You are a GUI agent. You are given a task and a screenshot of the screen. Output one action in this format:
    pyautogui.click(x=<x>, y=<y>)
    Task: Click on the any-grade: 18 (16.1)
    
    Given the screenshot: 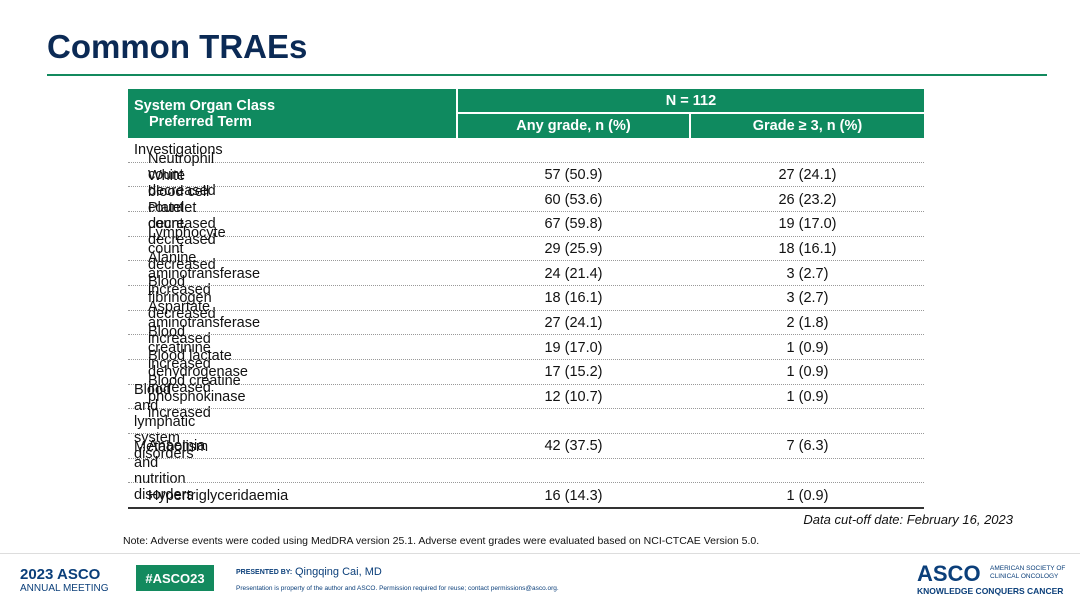 What is the action you would take?
    pyautogui.click(x=573, y=298)
    